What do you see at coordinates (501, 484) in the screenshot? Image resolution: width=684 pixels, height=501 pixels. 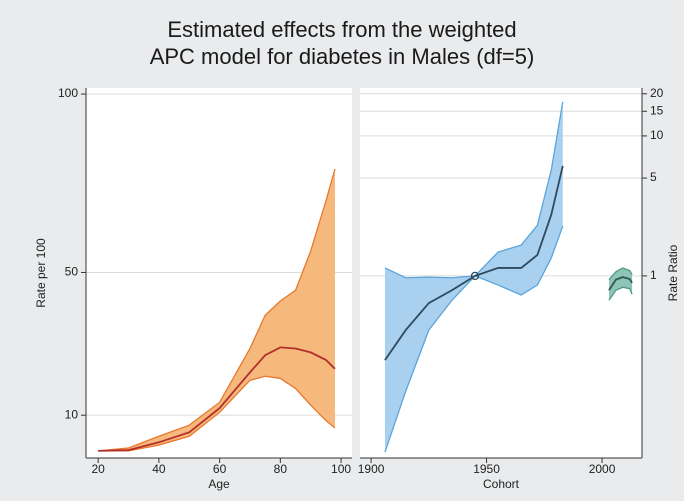 I see `x-axis-label: Cohort` at bounding box center [501, 484].